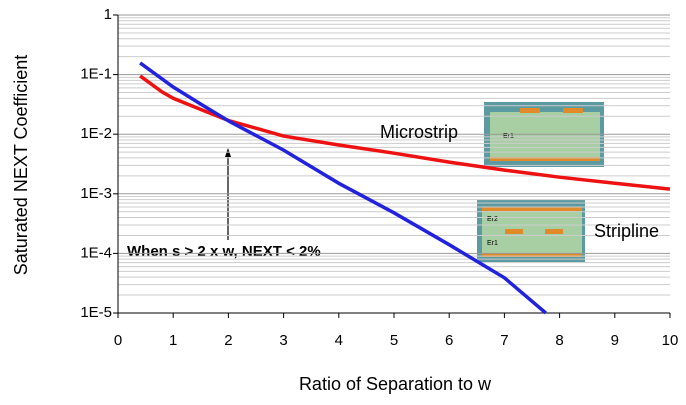 The image size is (686, 405). What do you see at coordinates (96, 74) in the screenshot?
I see `y-tick-label: 1E-1` at bounding box center [96, 74].